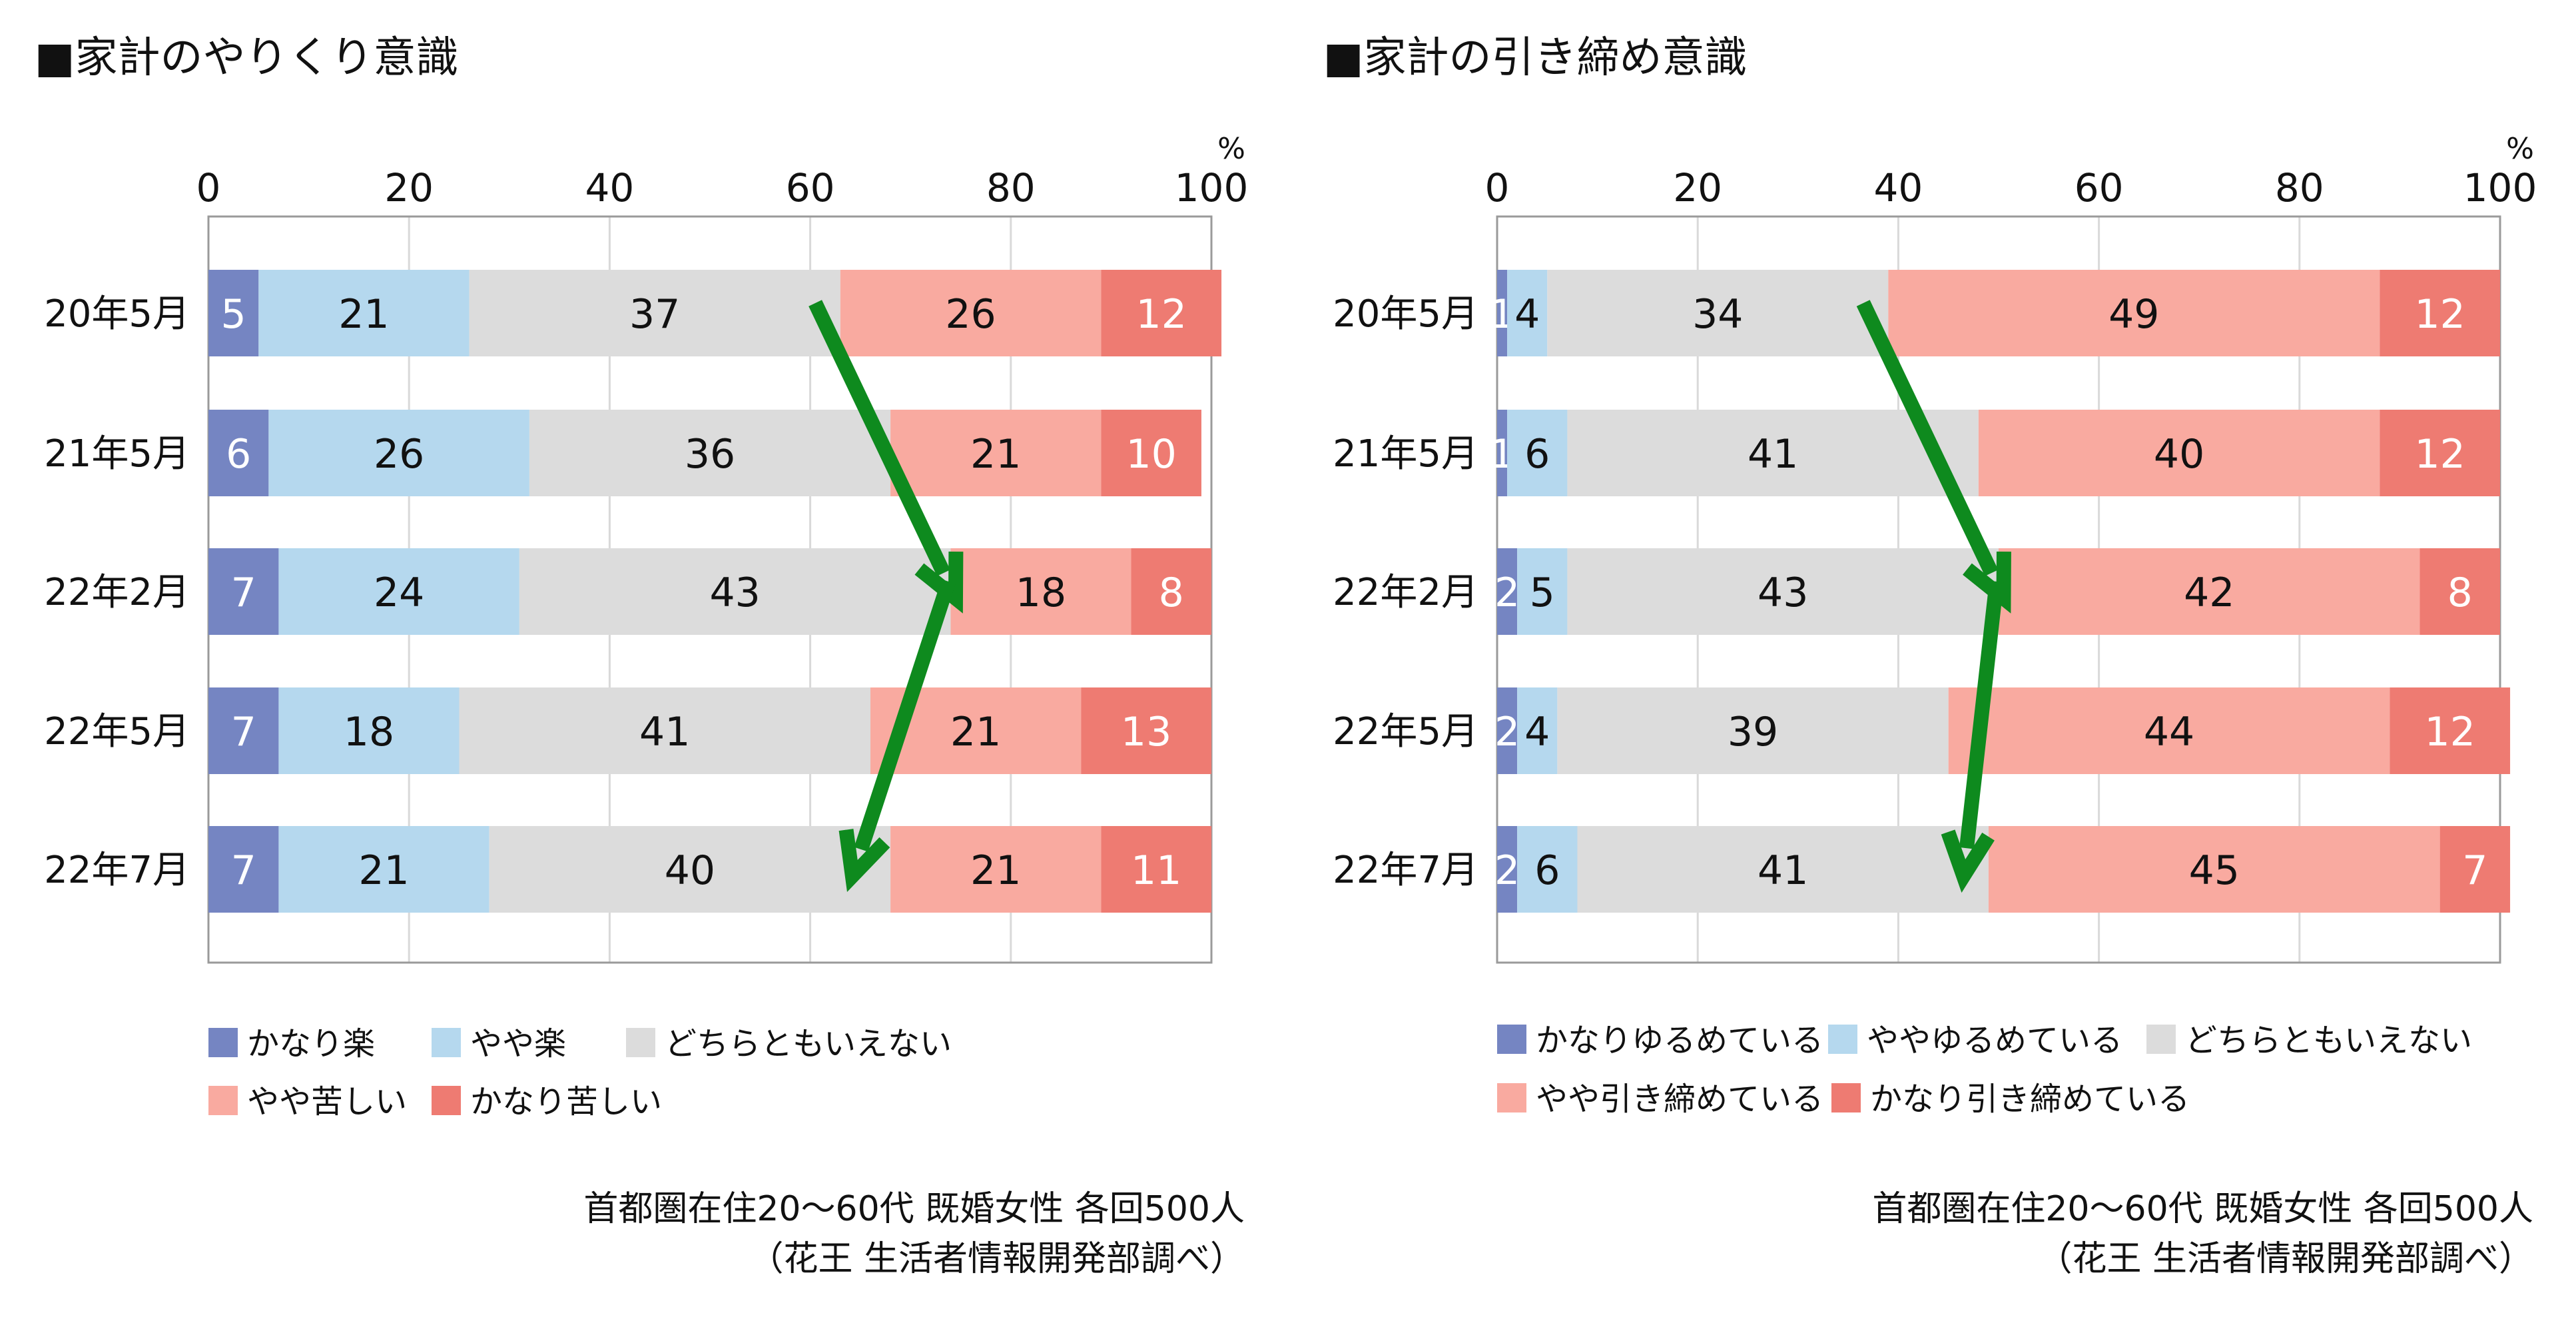 The height and width of the screenshot is (1319, 2576). What do you see at coordinates (1212, 188) in the screenshot?
I see `x-tick-label: 100` at bounding box center [1212, 188].